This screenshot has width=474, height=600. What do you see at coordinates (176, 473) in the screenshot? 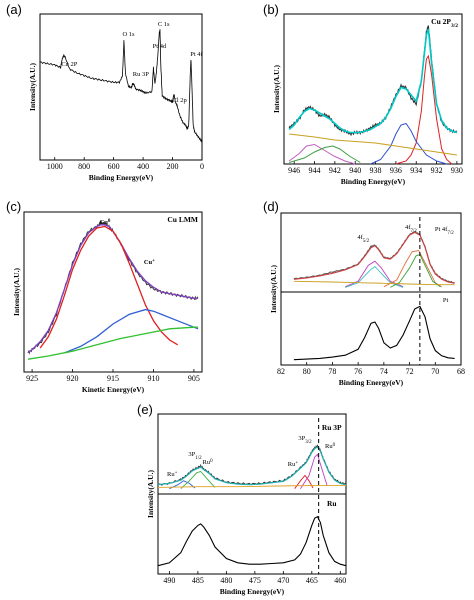
I see `annotation-ru-plus-left-sup: +` at bounding box center [176, 473].